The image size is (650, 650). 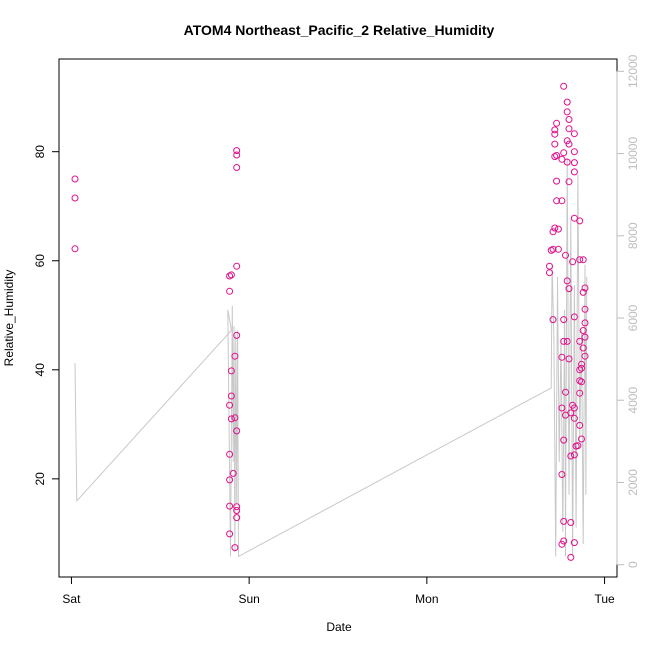 I want to click on y2-tick-label: 4000, so click(x=633, y=400).